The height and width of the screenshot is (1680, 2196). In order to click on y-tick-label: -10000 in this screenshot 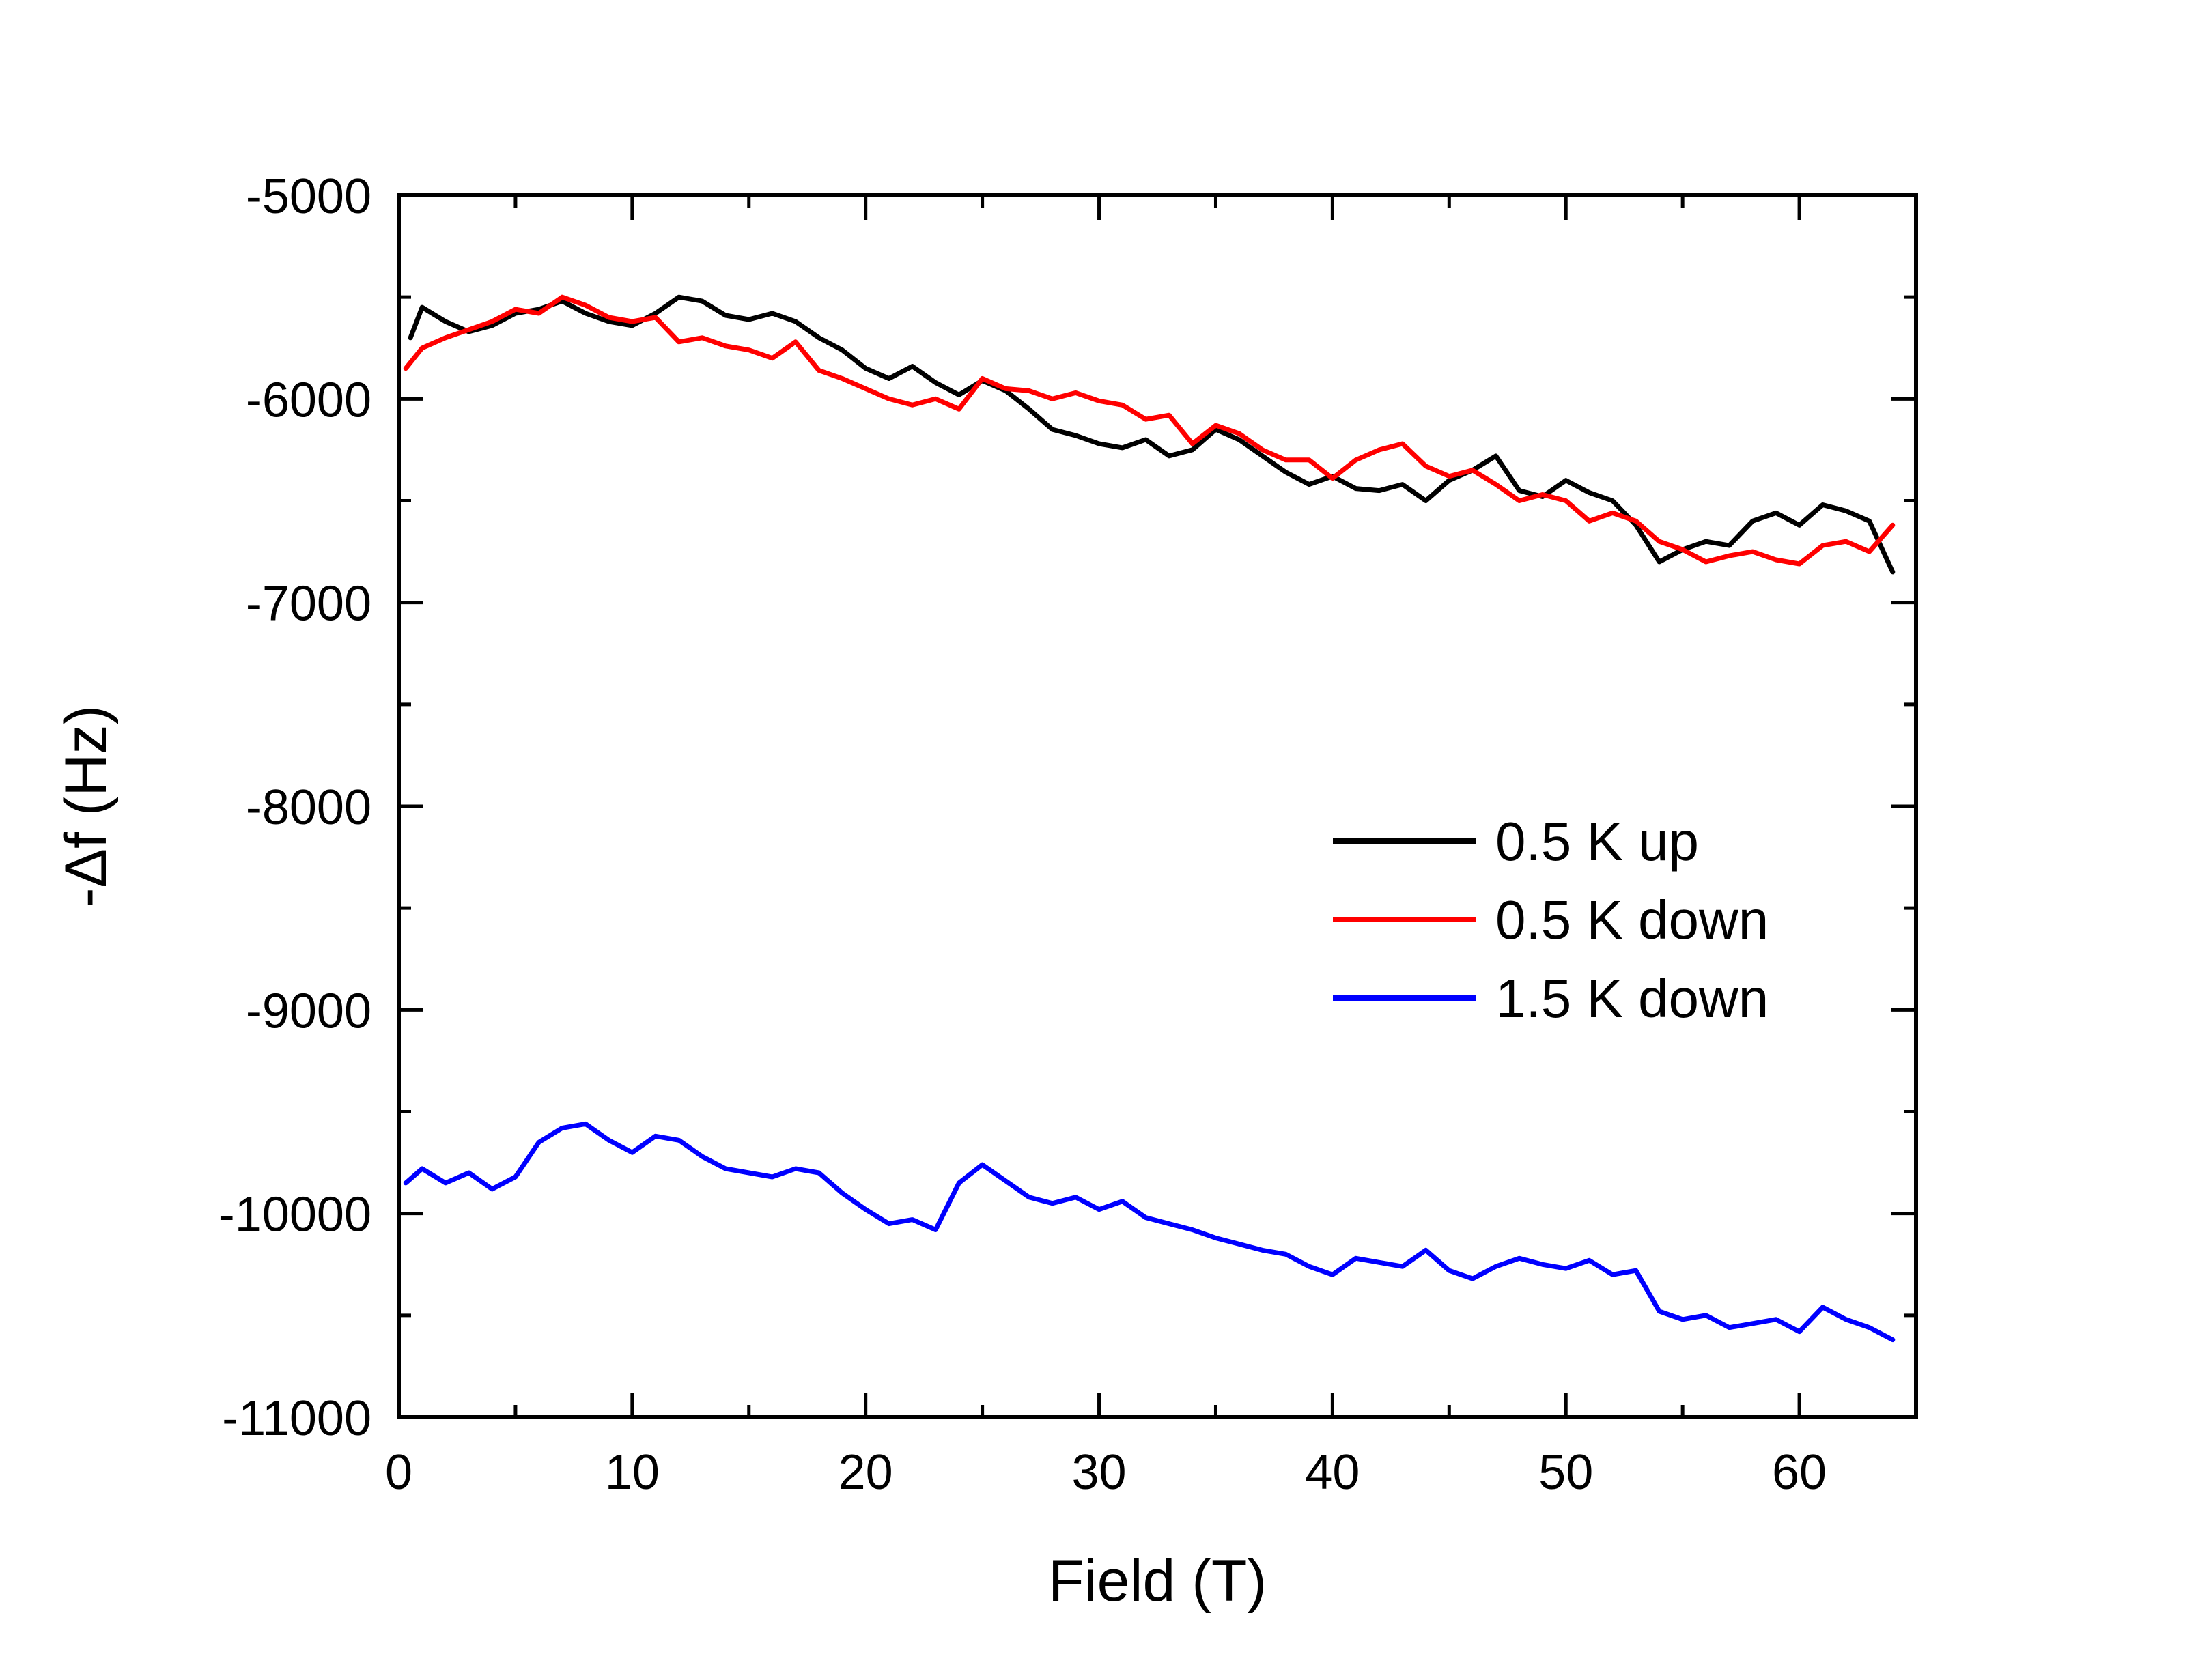, I will do `click(295, 1215)`.